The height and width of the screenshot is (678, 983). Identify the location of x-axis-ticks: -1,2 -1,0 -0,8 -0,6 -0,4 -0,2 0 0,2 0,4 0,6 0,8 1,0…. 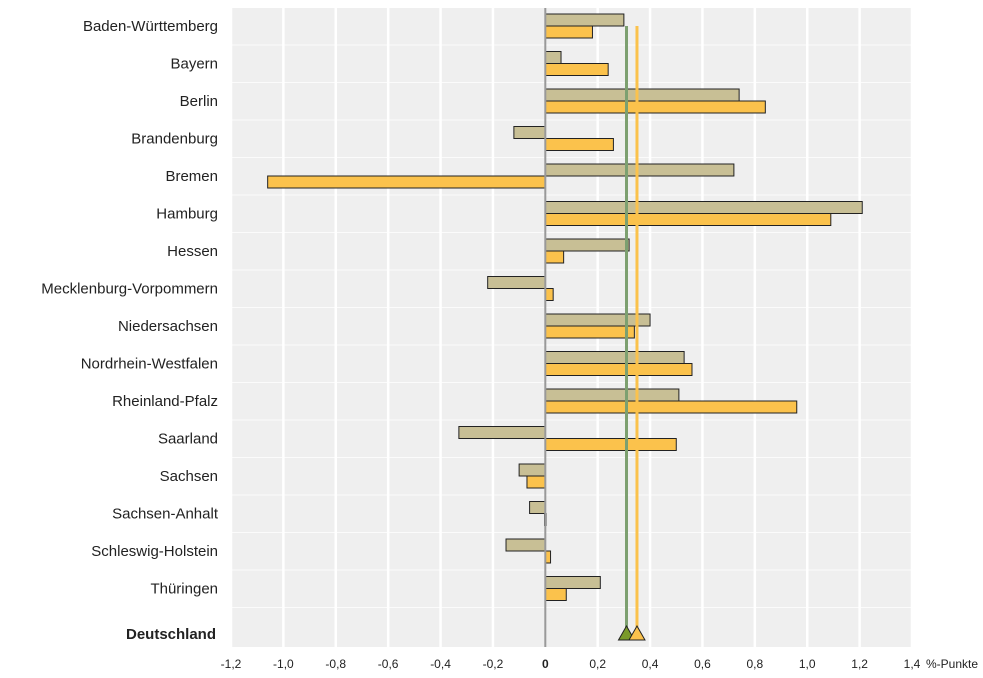
(571, 664).